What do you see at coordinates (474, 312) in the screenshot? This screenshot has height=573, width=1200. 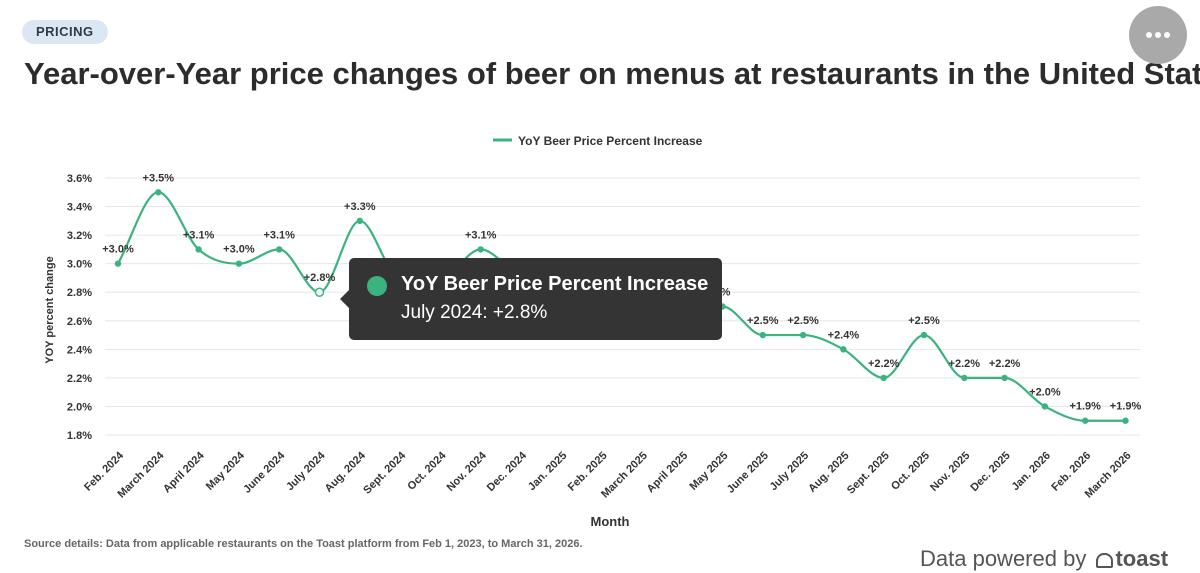 I see `tooltip-value: July 2024: +2.8%` at bounding box center [474, 312].